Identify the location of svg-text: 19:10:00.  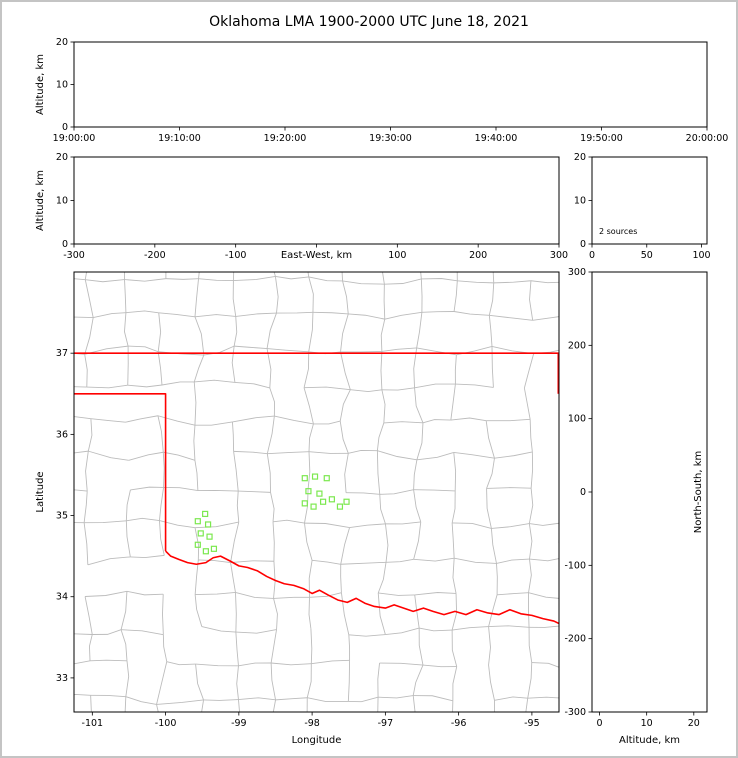
(179, 138).